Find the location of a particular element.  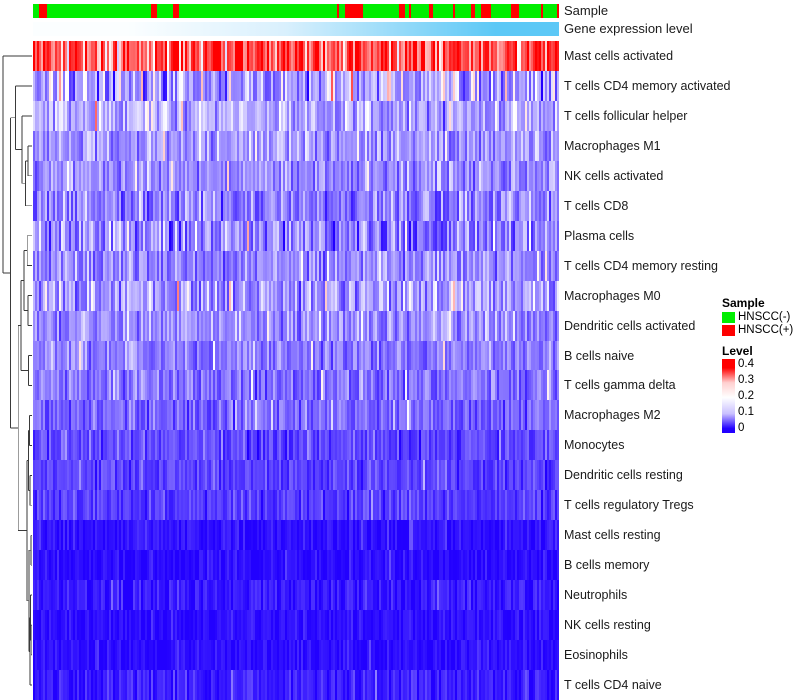

level-colorbar is located at coordinates (728, 396).